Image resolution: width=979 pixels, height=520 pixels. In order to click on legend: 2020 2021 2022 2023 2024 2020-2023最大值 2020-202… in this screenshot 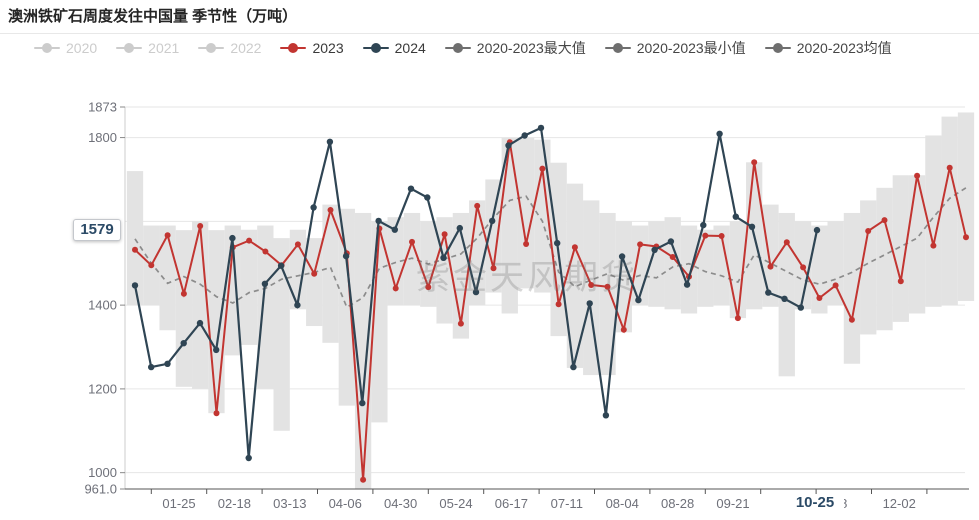, I will do `click(504, 48)`.